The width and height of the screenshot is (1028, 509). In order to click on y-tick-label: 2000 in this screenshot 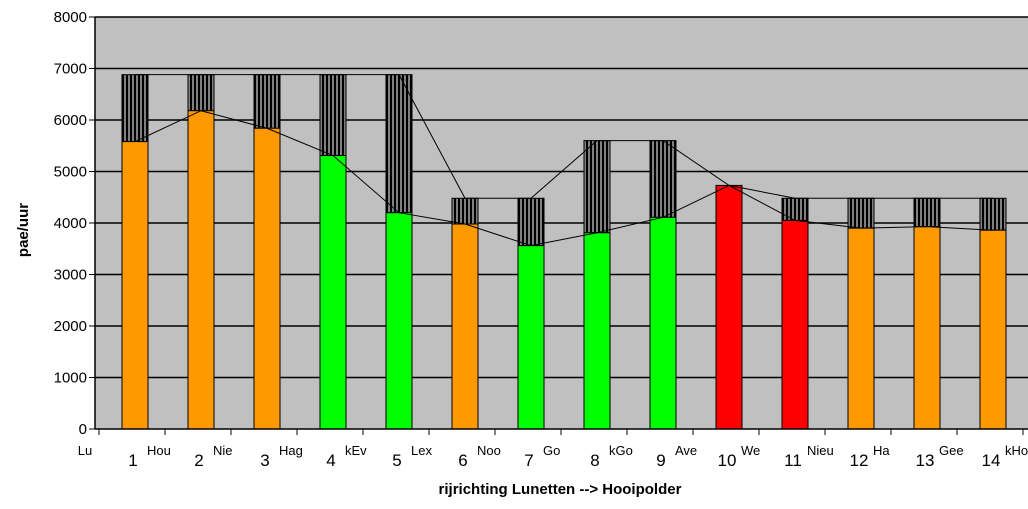, I will do `click(70, 326)`.